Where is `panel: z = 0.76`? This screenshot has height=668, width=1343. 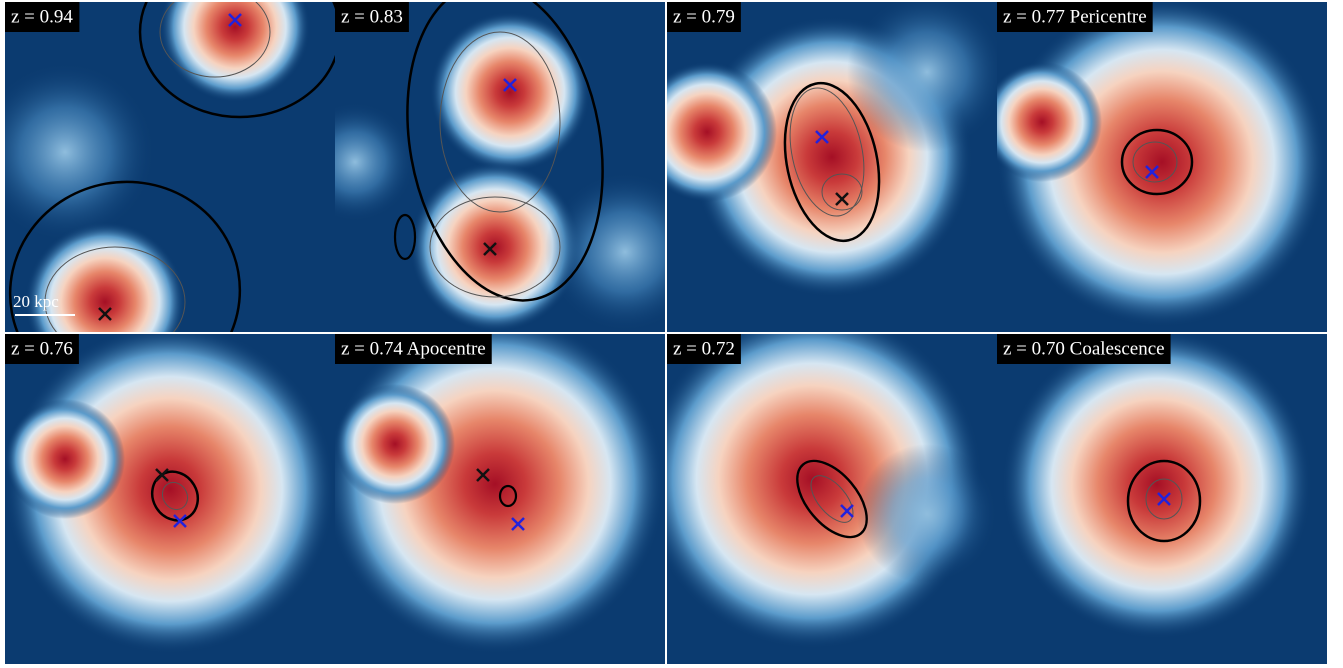
panel: z = 0.76 is located at coordinates (170, 499).